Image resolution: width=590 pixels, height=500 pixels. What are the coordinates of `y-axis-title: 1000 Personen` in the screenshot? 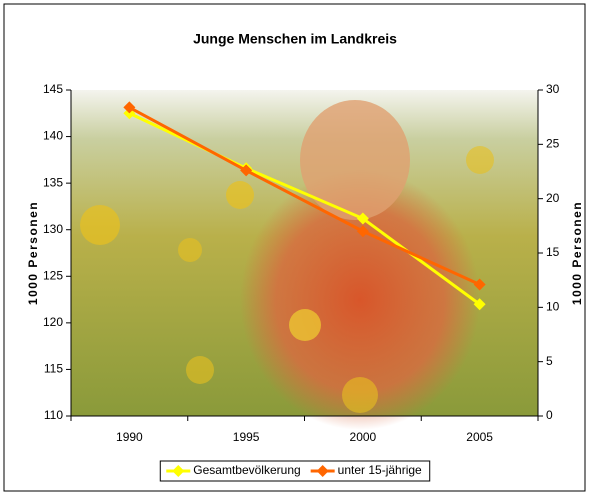 It's located at (33, 253).